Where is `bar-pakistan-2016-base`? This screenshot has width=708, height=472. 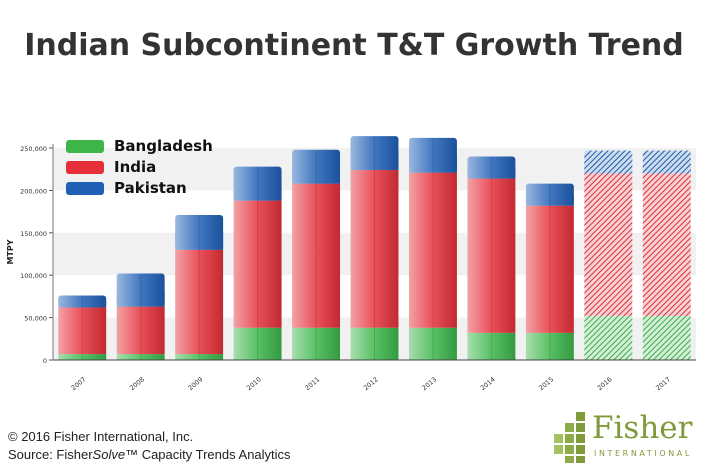
bar-pakistan-2016-base is located at coordinates (608, 167).